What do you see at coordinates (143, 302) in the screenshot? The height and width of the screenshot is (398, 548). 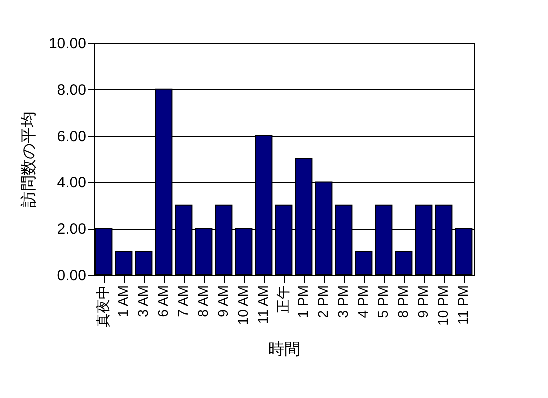 I see `x-tick-label: 3 AM` at bounding box center [143, 302].